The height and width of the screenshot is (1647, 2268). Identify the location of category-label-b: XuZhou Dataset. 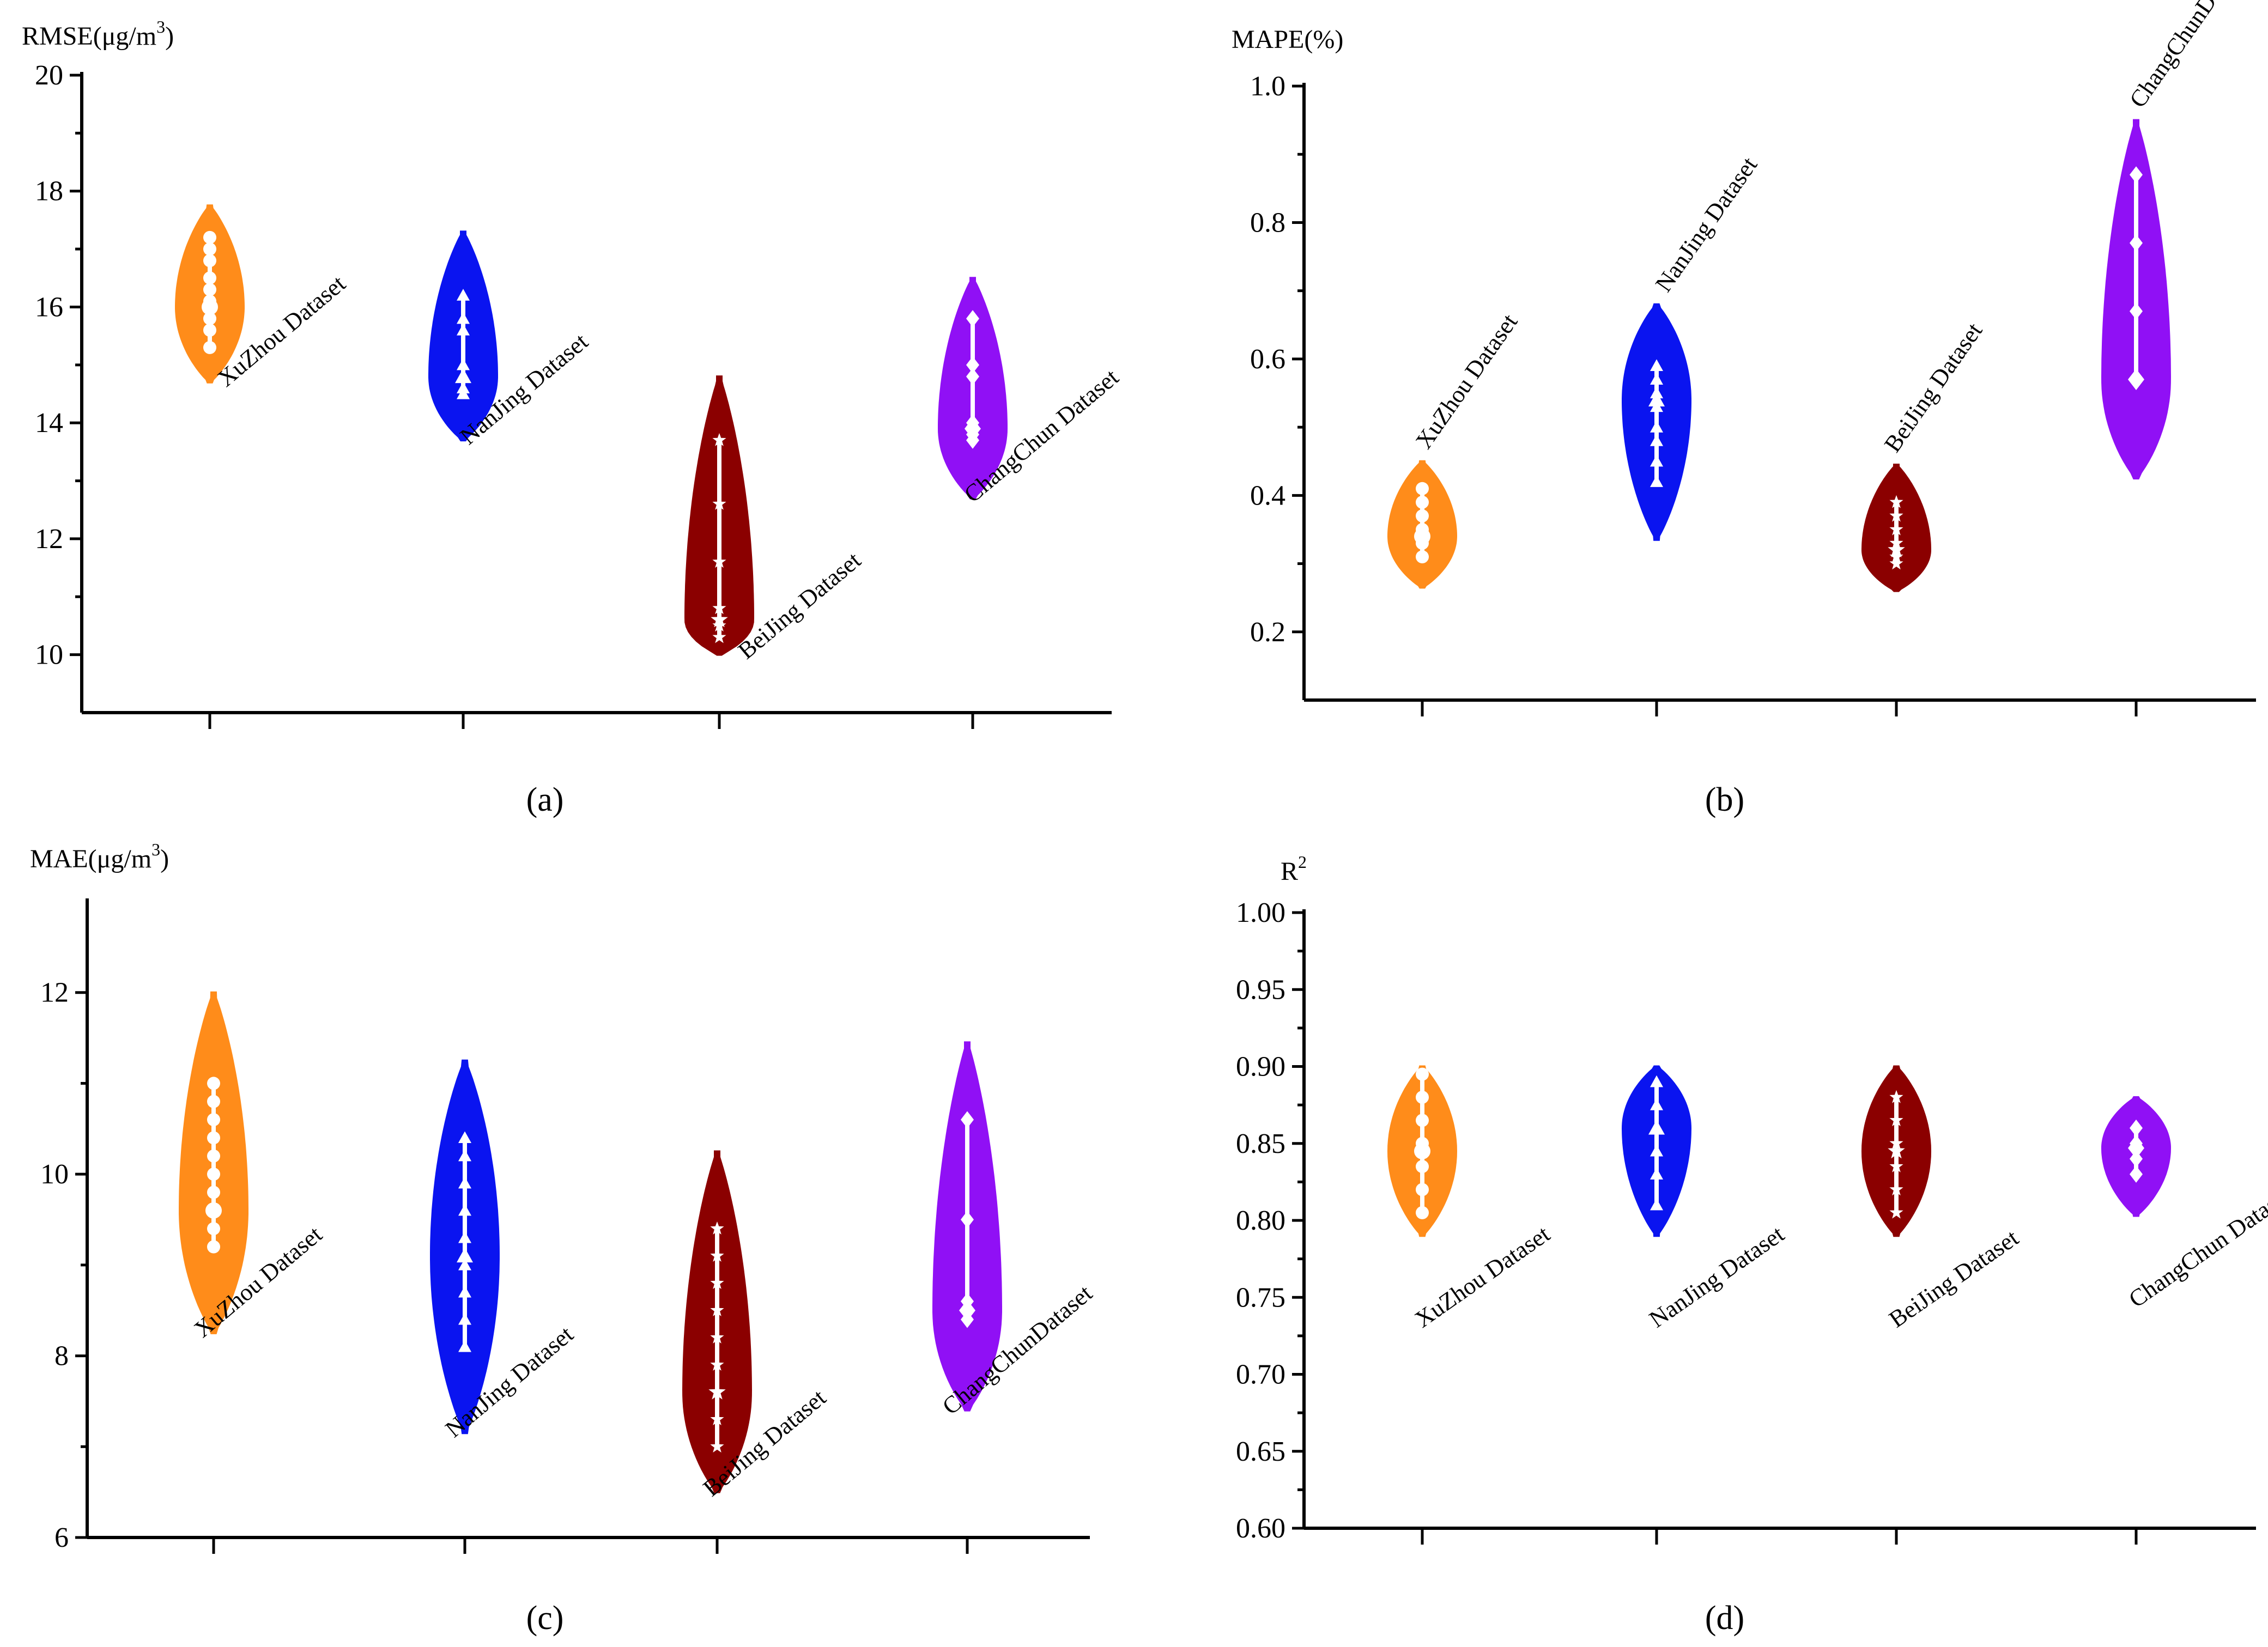
(1466, 381).